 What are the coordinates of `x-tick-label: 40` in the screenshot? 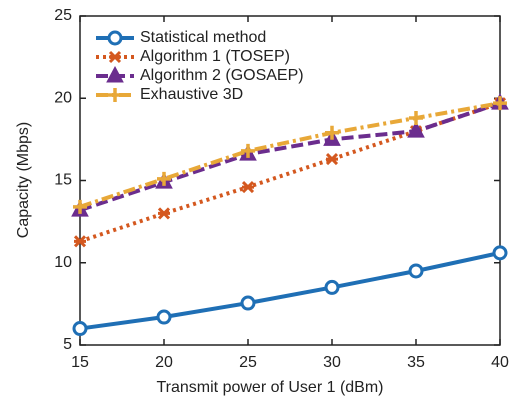 It's located at (500, 362).